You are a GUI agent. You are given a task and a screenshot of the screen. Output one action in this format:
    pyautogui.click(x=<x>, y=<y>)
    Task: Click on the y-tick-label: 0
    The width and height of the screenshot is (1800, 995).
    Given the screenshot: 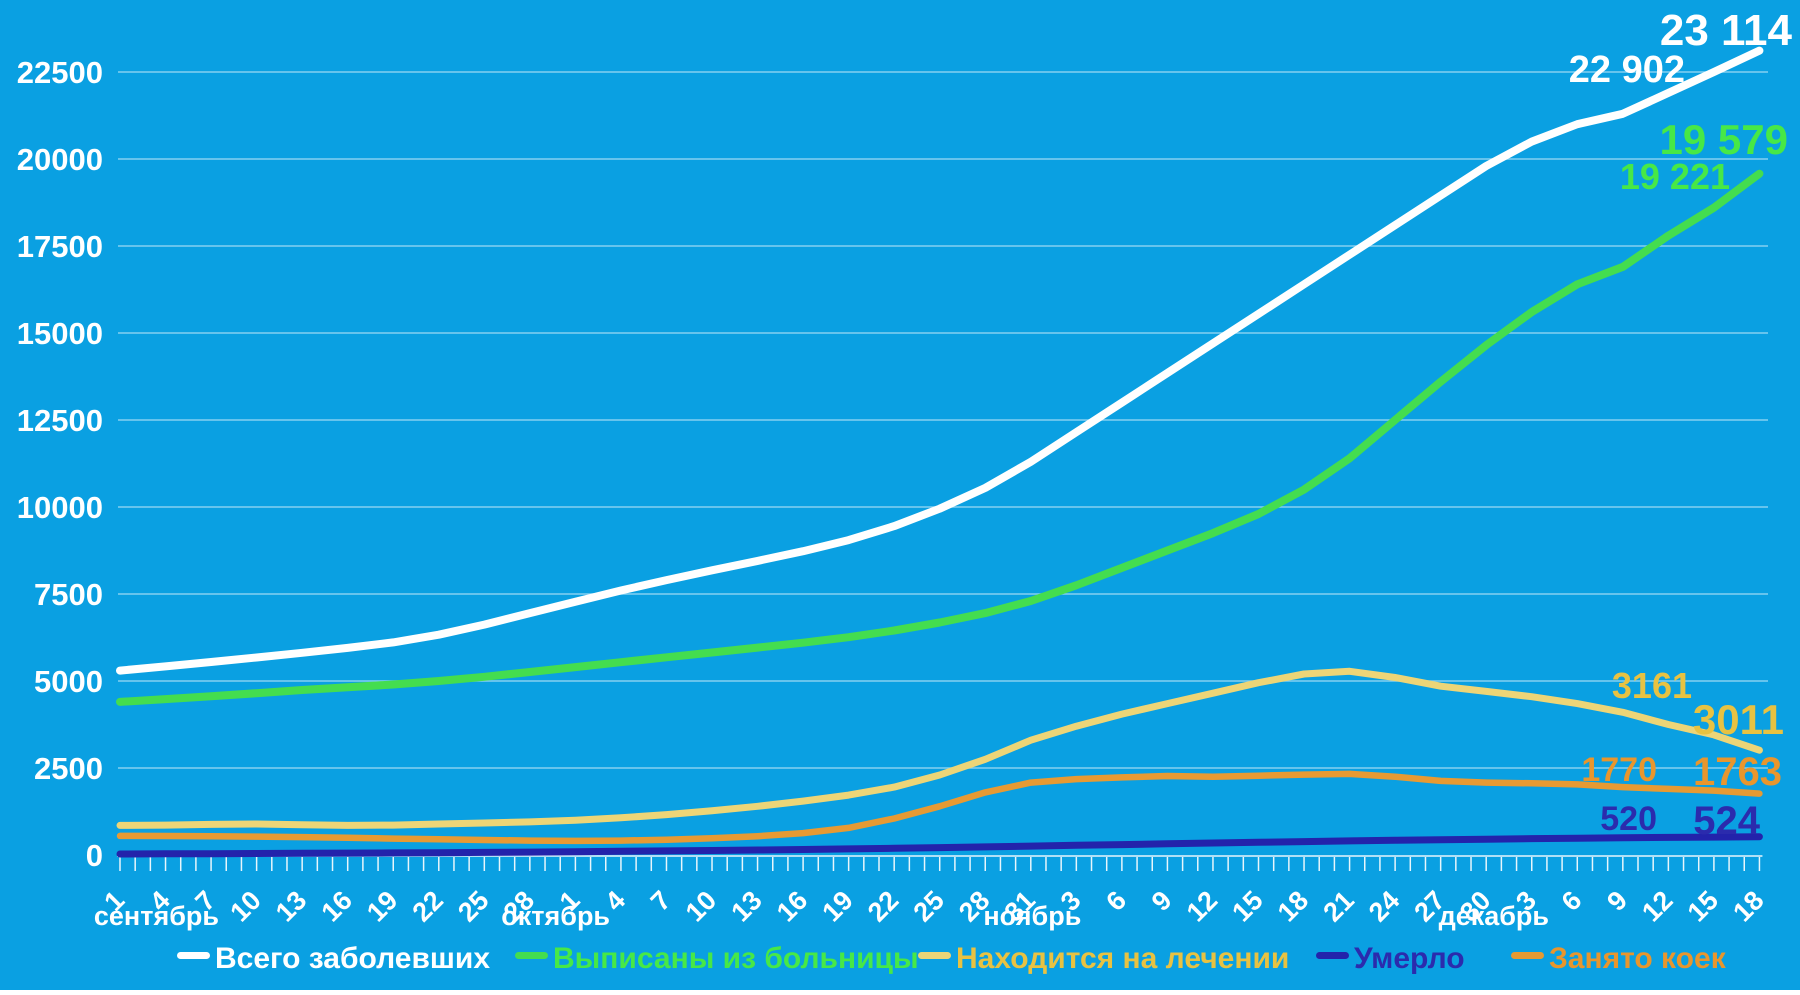 What is the action you would take?
    pyautogui.click(x=94, y=855)
    